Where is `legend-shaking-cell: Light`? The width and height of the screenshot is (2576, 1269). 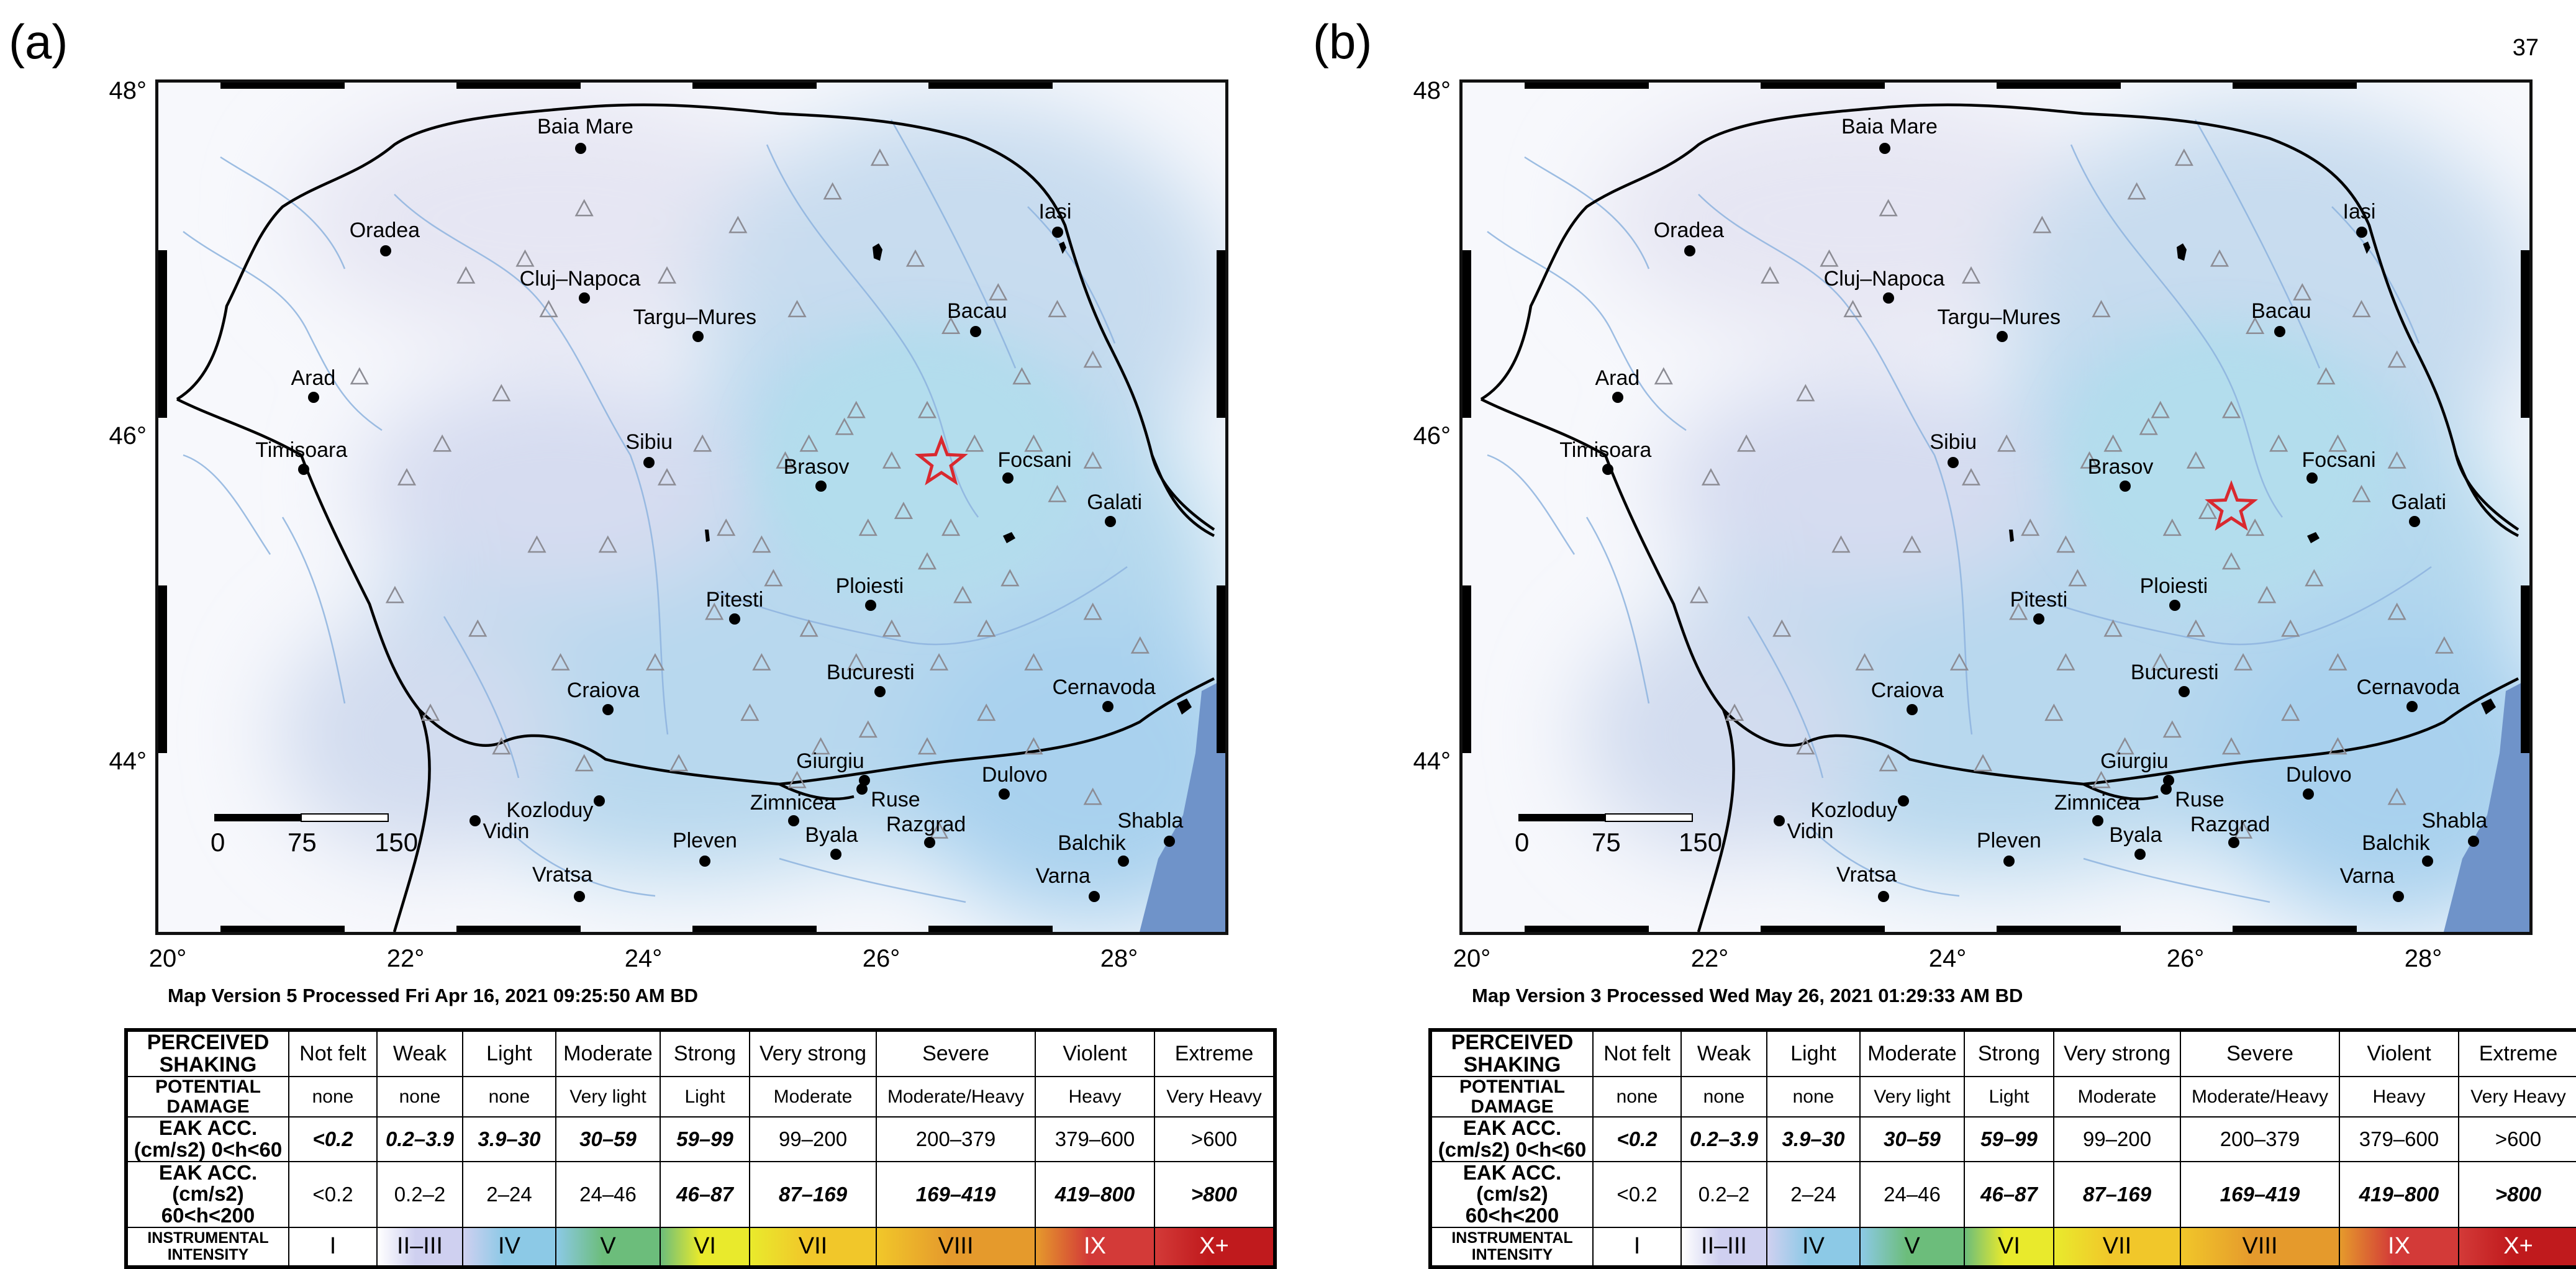 legend-shaking-cell: Light is located at coordinates (1813, 1053).